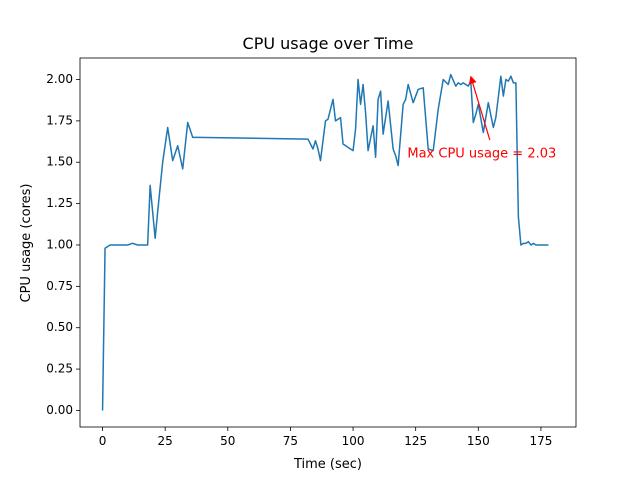 The height and width of the screenshot is (480, 640). Describe the element at coordinates (59, 203) in the screenshot. I see `y-tick-label: 1.25` at that location.